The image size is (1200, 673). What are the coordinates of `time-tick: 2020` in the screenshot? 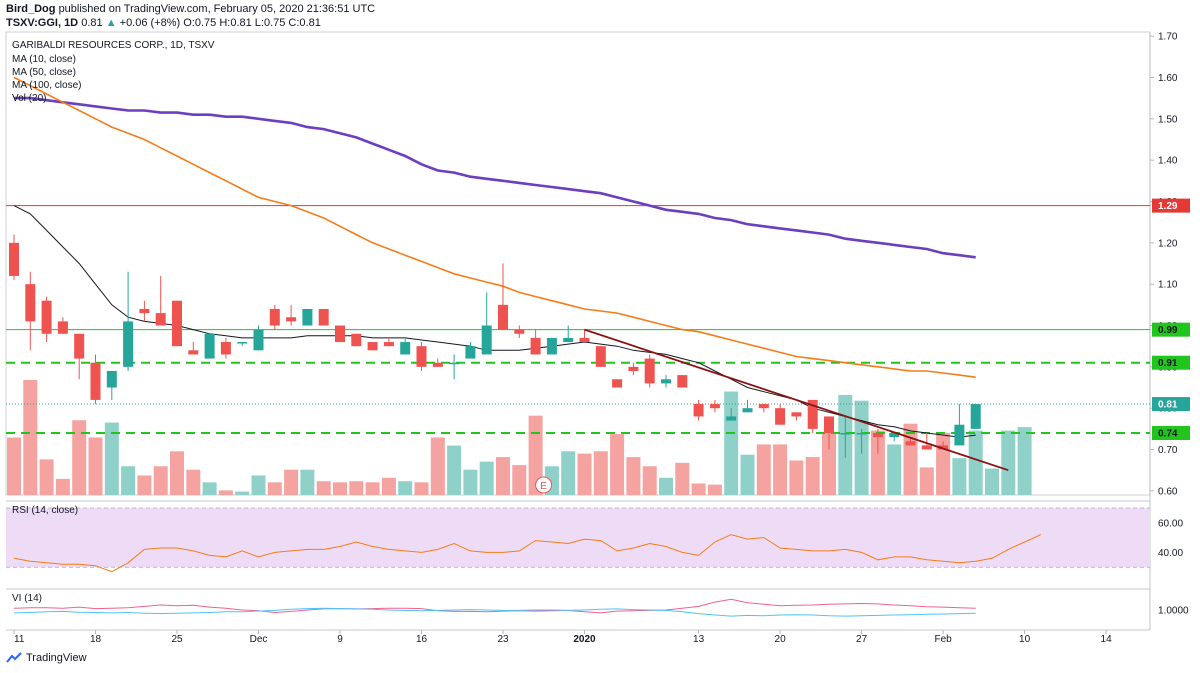 It's located at (584, 639).